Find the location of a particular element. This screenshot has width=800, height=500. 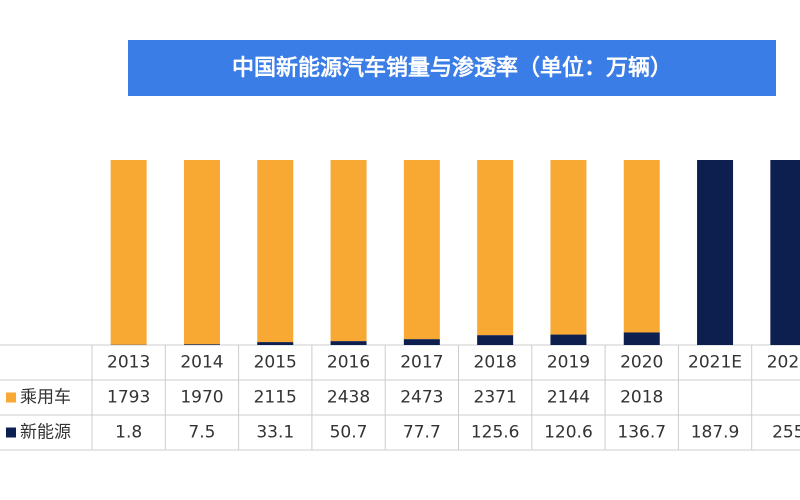

table-value: 120.6 is located at coordinates (568, 433).